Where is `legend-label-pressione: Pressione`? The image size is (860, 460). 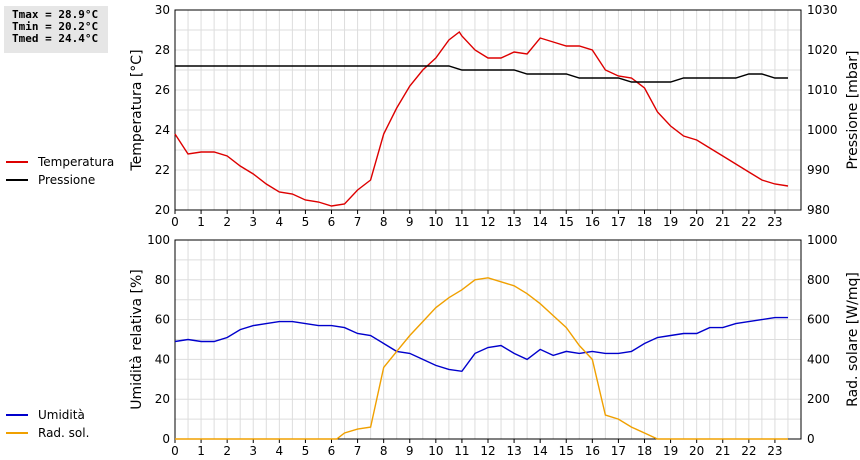
legend-label-pressione: Pressione is located at coordinates (66, 180).